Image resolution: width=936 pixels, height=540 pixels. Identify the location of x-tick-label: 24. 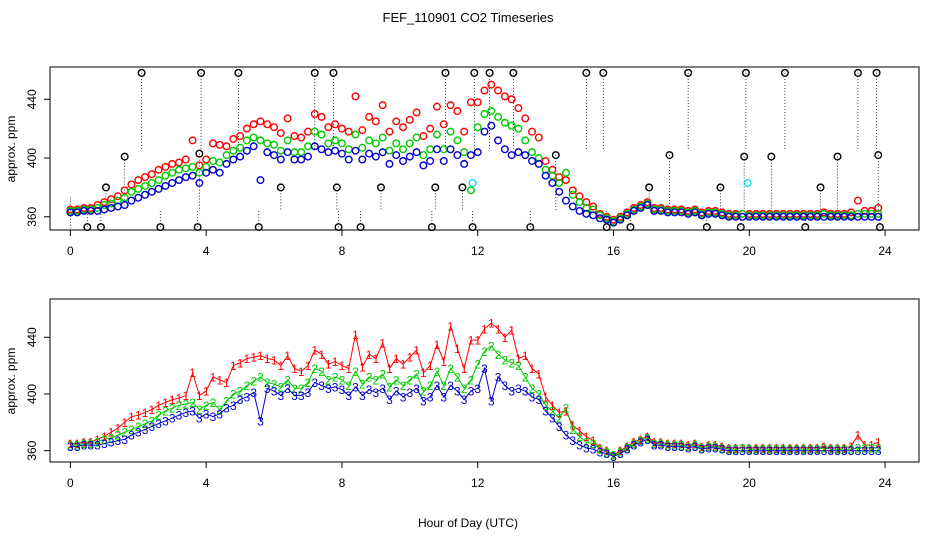
(885, 483).